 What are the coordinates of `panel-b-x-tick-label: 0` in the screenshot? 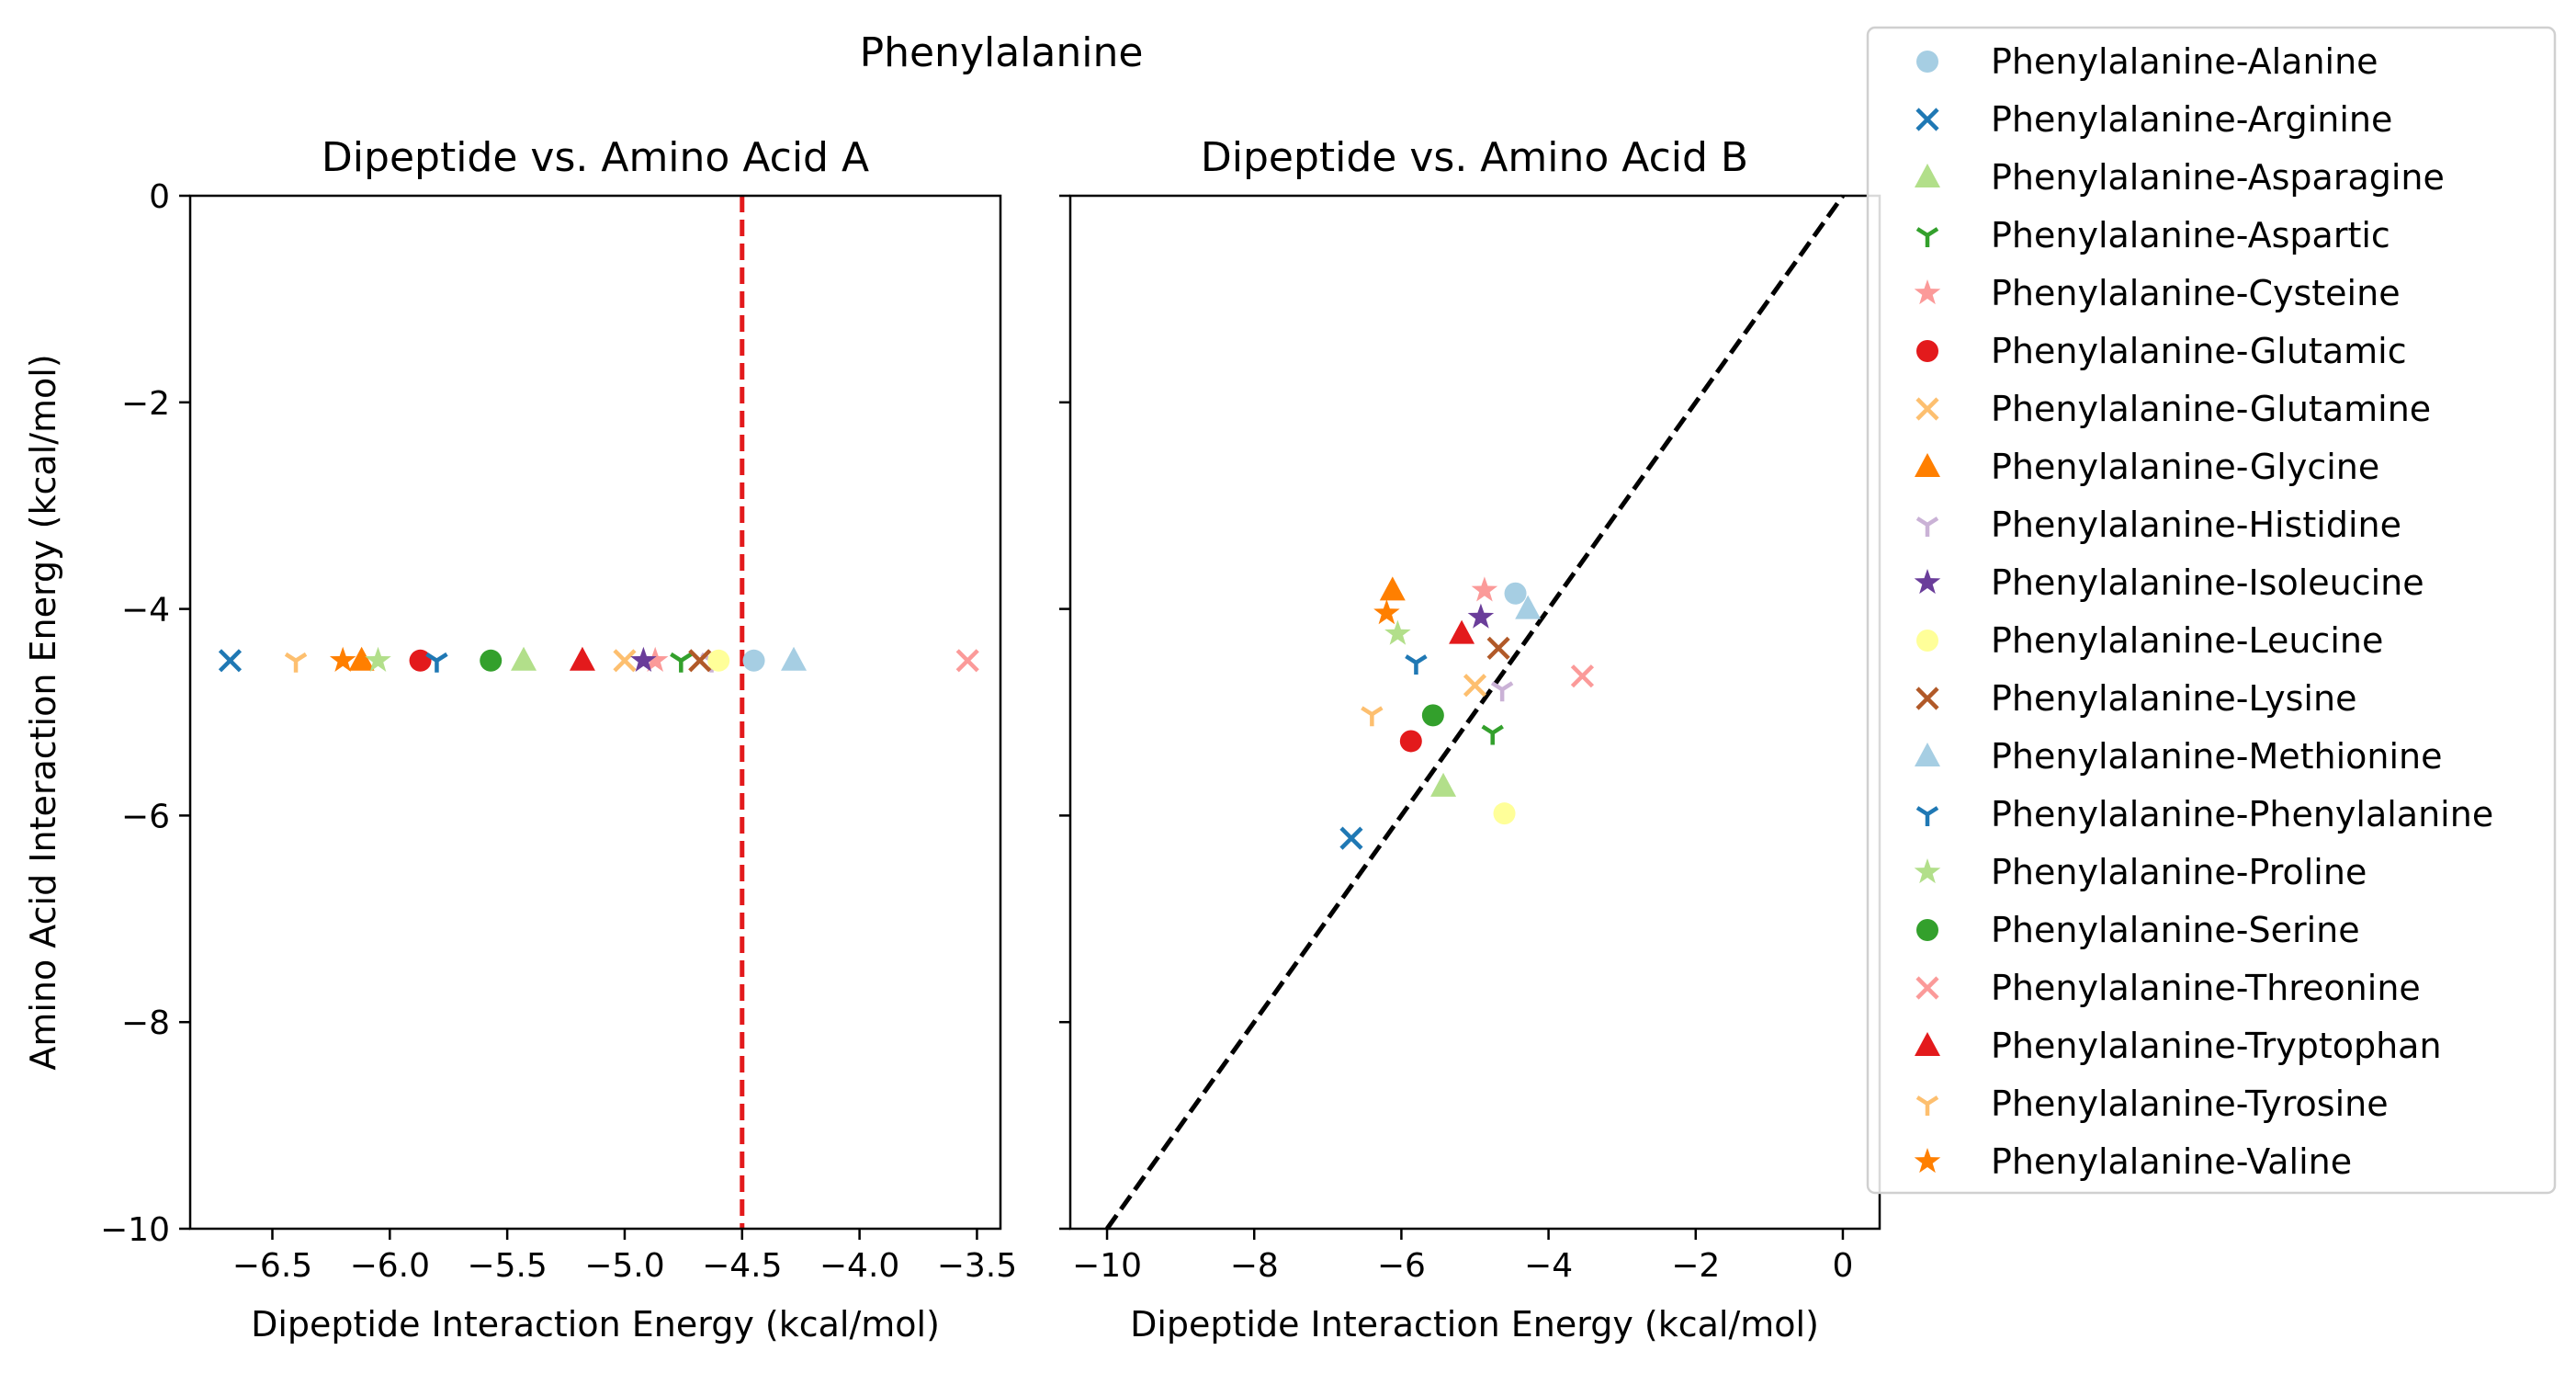 It's located at (1843, 1266).